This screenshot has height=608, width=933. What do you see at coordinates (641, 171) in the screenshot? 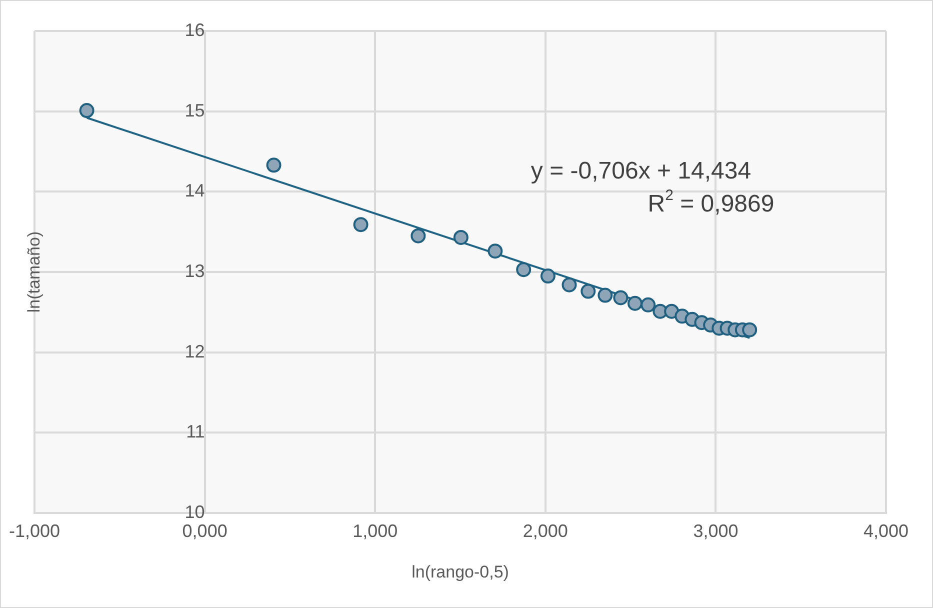
I see `annotation: y = -0,706x + 14,434` at bounding box center [641, 171].